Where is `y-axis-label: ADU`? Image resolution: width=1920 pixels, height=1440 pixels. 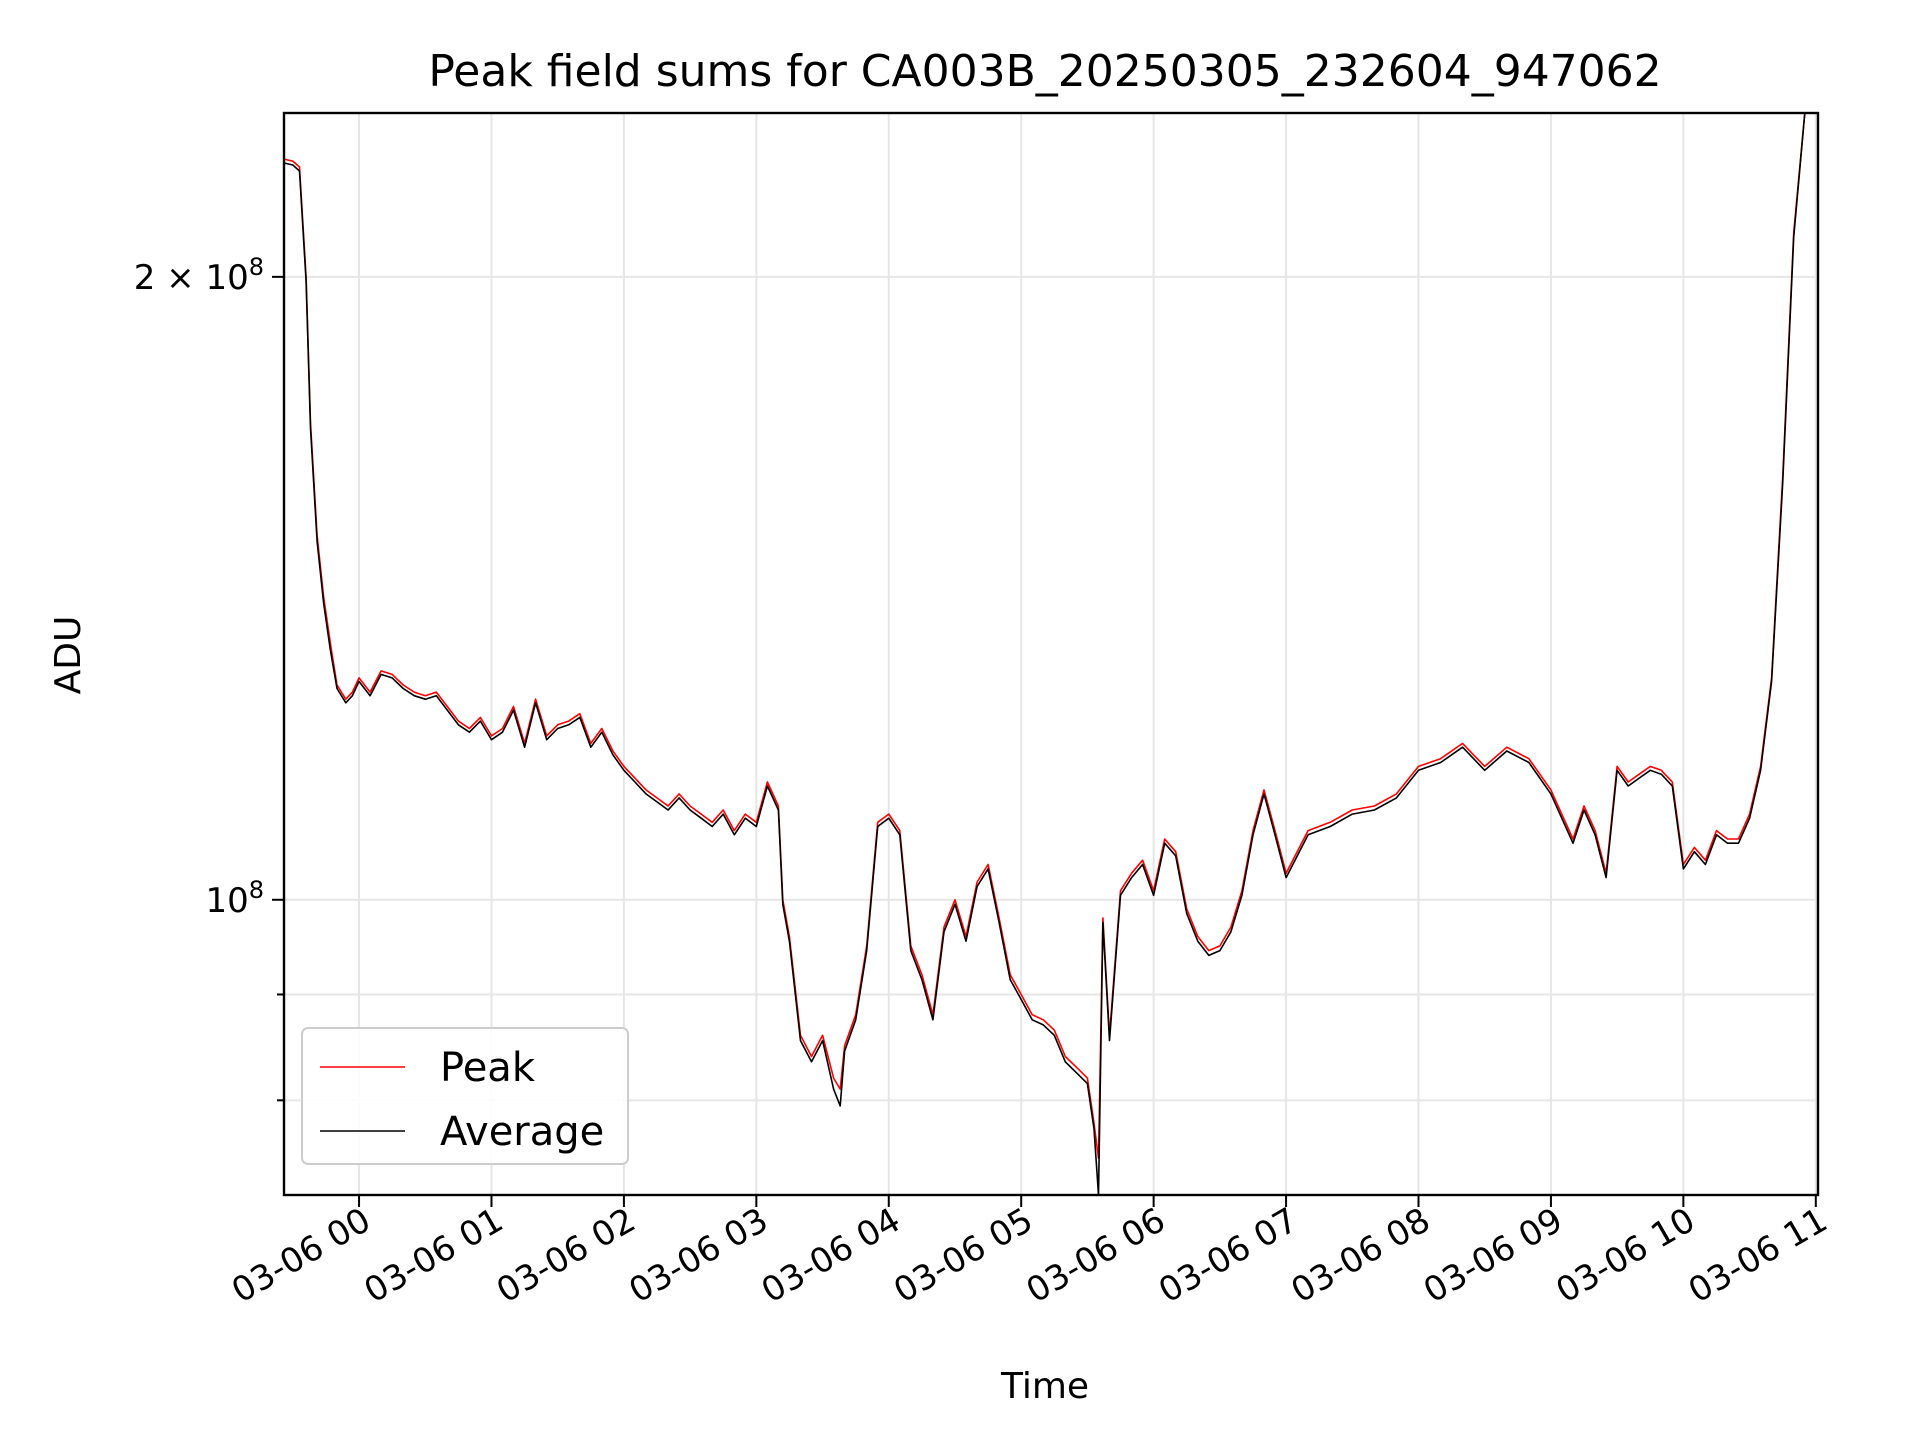
y-axis-label: ADU is located at coordinates (68, 655).